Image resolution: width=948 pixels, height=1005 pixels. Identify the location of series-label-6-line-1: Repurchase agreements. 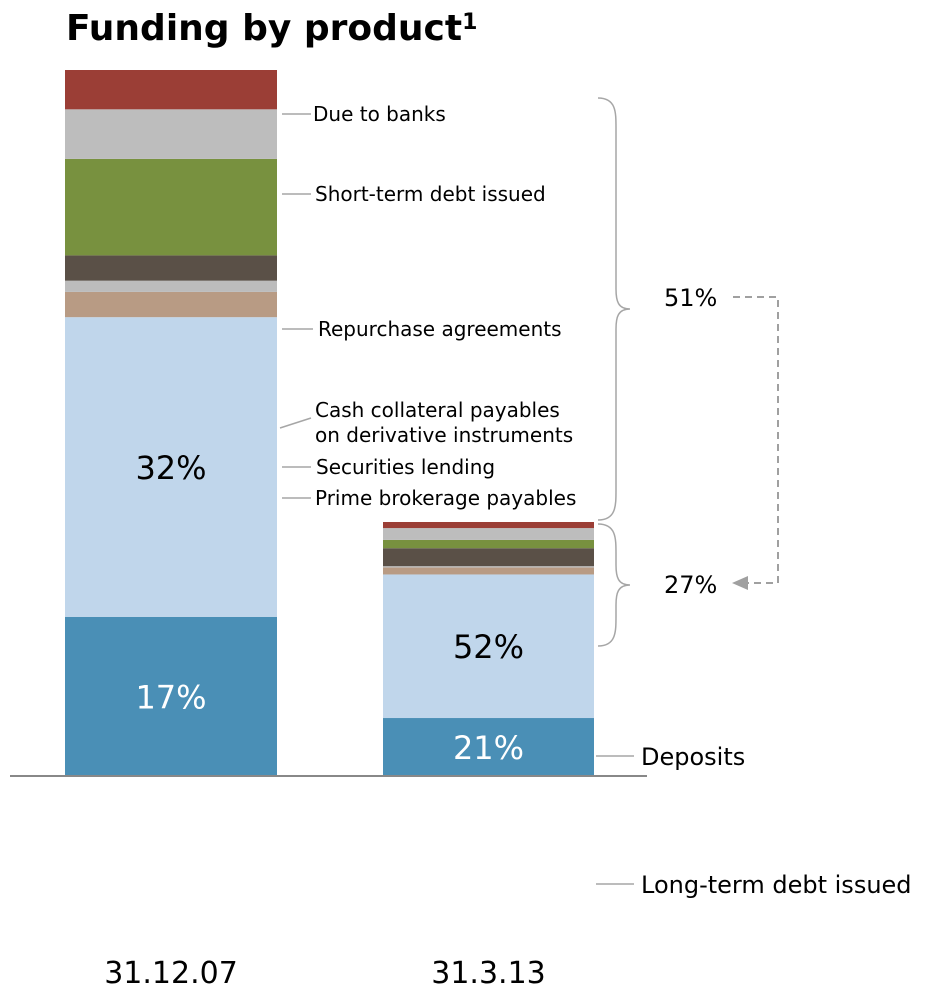
(440, 329).